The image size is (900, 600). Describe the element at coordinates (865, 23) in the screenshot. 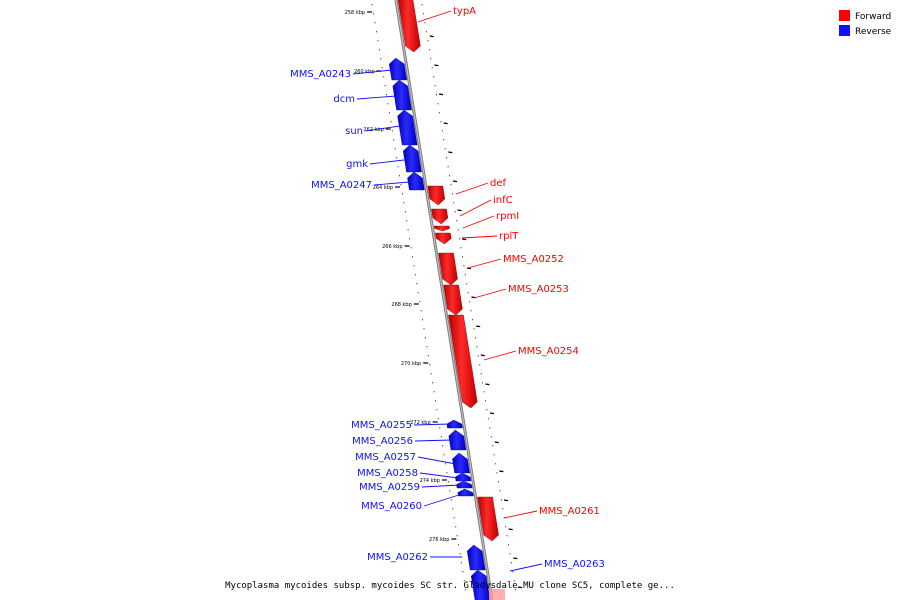

I see `legend: Forward Reverse` at that location.